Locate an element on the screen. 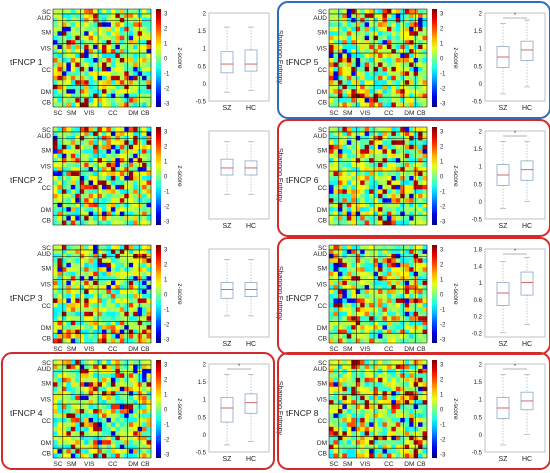  colorbar-tick: 1 is located at coordinates (442, 281).